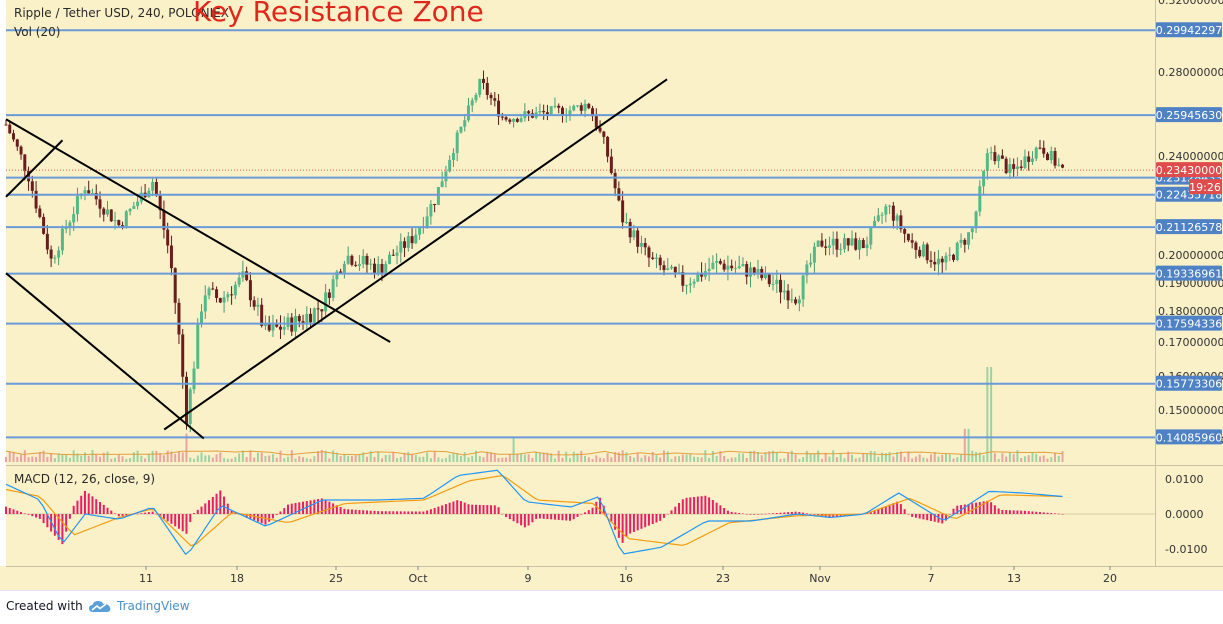 The width and height of the screenshot is (1223, 624). I want to click on key-resistance-annotation: Key Resistance Zone, so click(338, 14).